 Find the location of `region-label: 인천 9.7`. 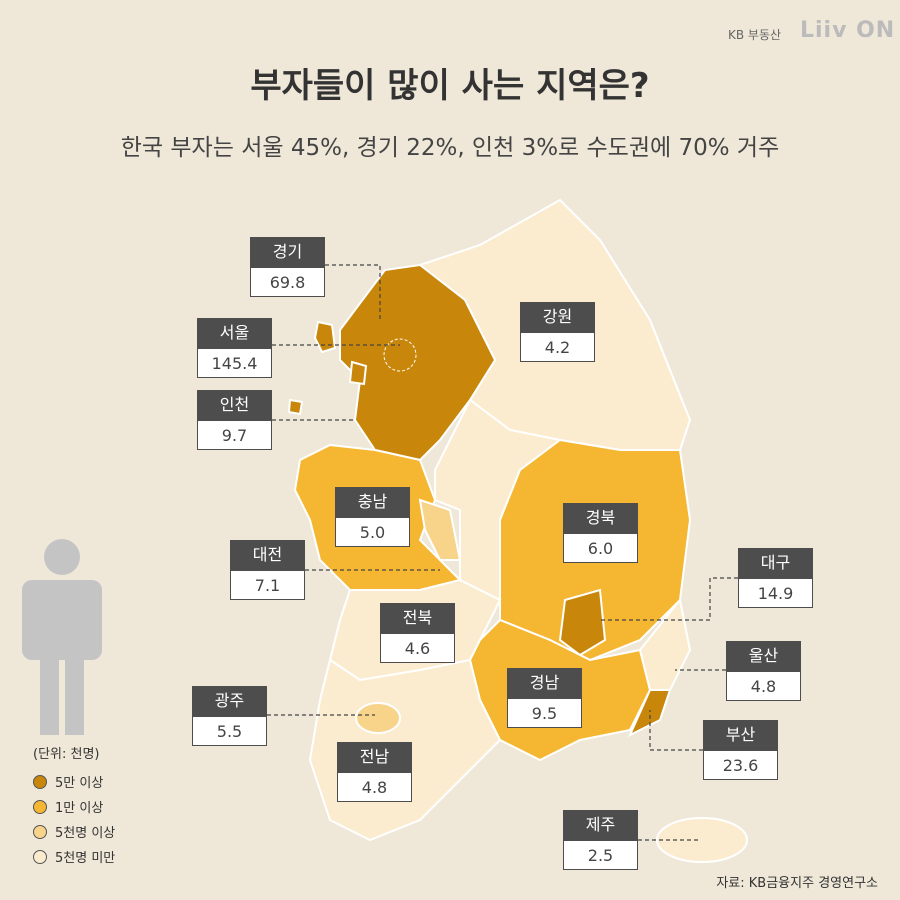

region-label: 인천 9.7 is located at coordinates (234, 420).